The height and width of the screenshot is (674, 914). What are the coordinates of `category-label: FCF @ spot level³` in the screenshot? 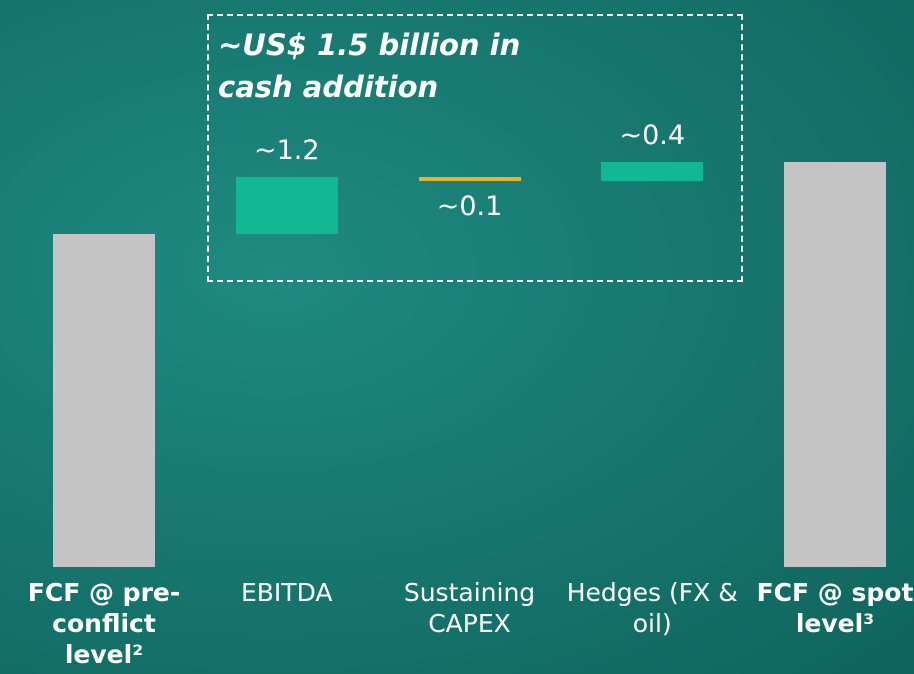 It's located at (835, 608).